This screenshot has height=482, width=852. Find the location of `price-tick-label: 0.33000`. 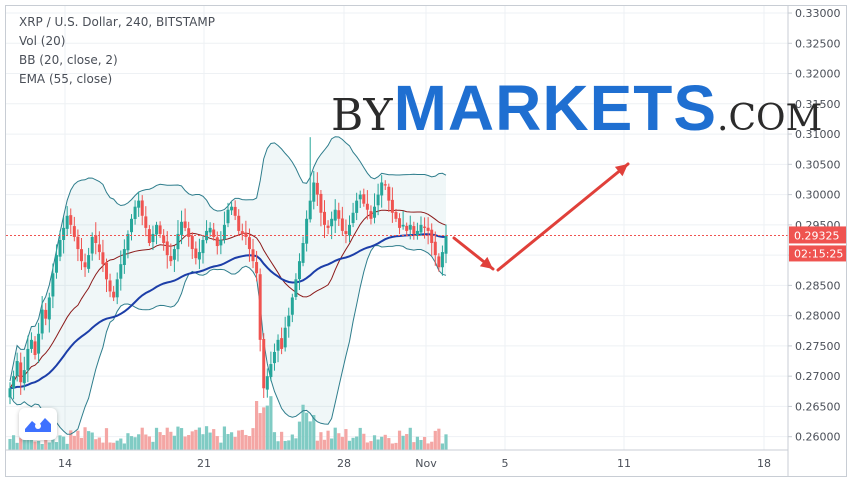

price-tick-label: 0.33000 is located at coordinates (818, 13).